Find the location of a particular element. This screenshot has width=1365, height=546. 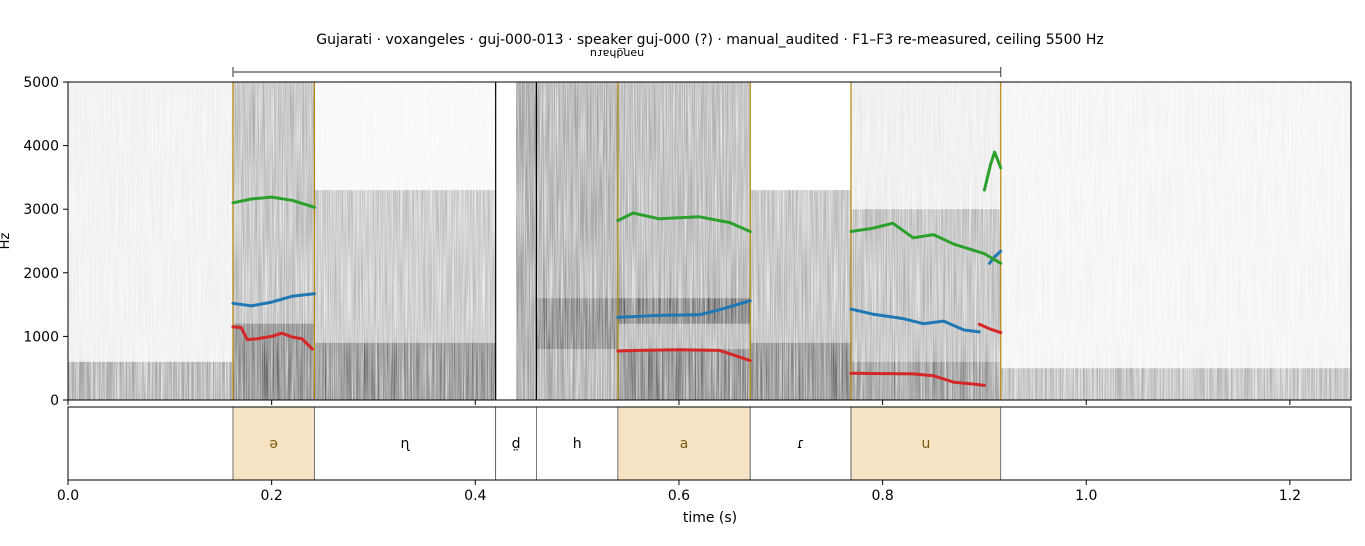

word-span-bracket is located at coordinates (617, 72).